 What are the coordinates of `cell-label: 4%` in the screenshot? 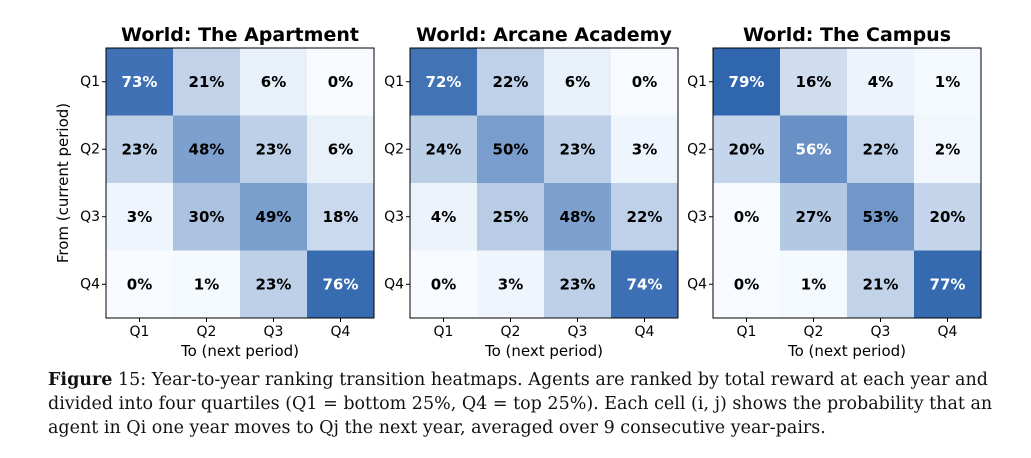 It's located at (880, 82).